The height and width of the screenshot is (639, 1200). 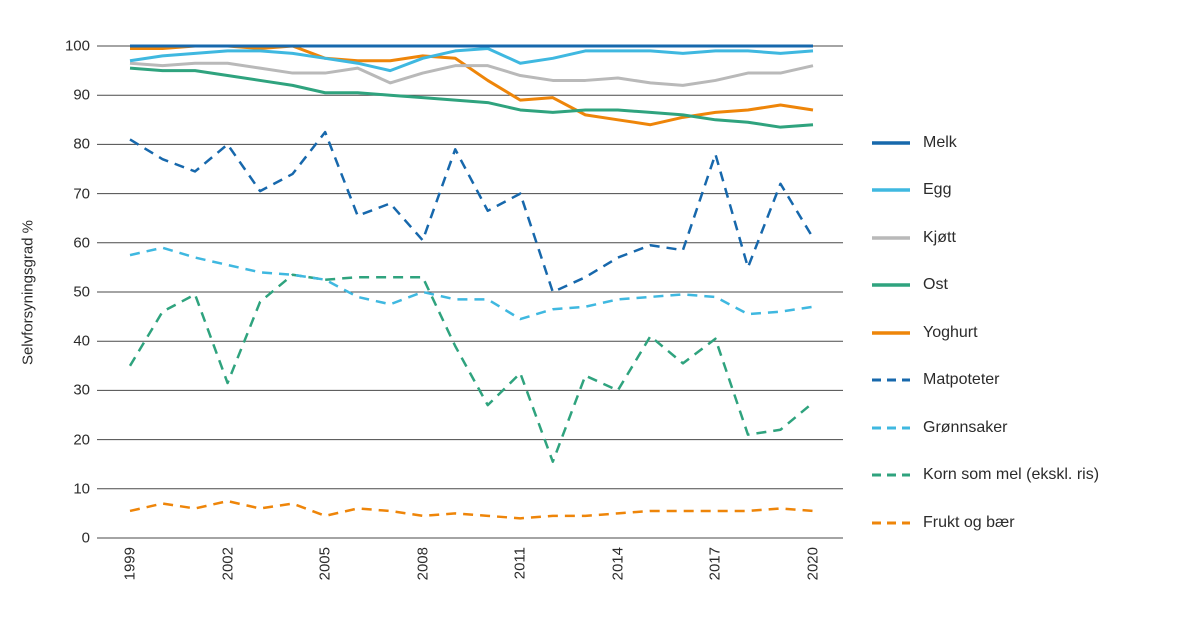 I want to click on y-tick-label: 80, so click(x=81, y=144).